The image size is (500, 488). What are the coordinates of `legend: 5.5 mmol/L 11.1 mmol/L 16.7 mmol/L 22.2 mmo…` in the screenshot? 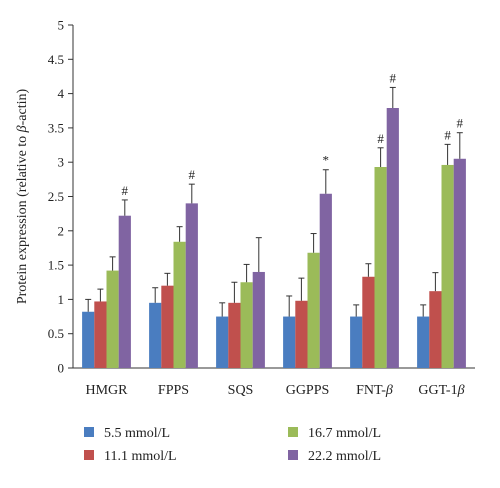 It's located at (232, 445).